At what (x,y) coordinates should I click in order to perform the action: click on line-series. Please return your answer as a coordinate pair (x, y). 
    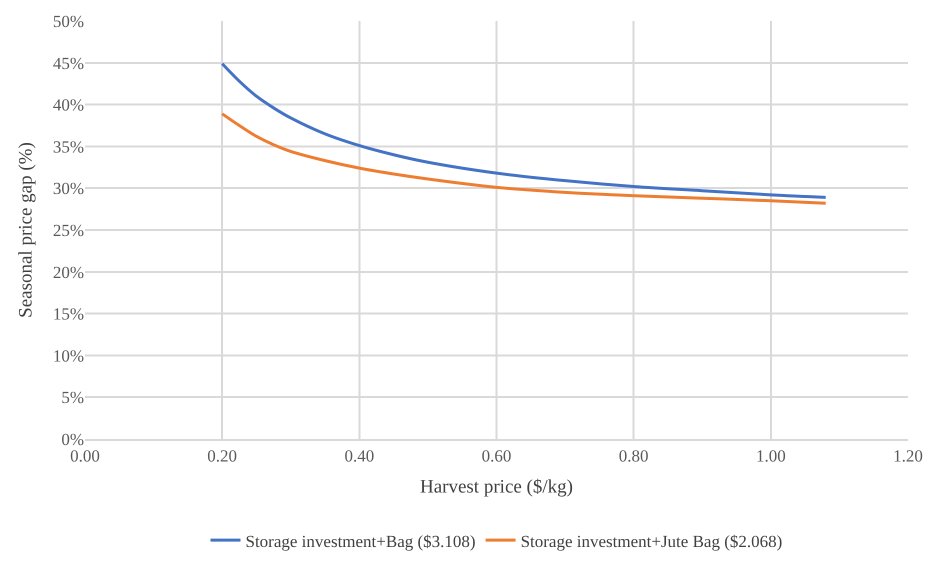
    Looking at the image, I should click on (524, 158).